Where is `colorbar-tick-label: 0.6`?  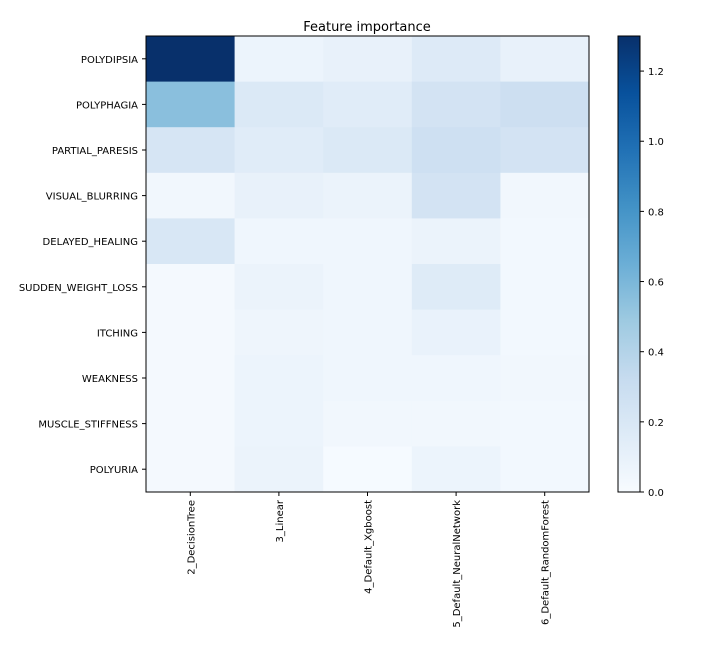 colorbar-tick-label: 0.6 is located at coordinates (656, 283).